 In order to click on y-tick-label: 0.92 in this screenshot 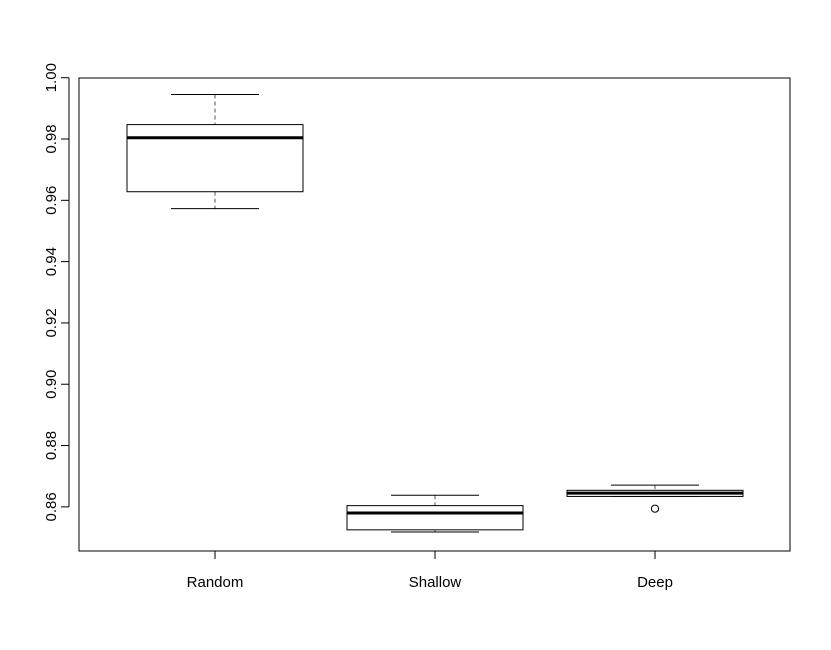, I will do `click(51, 322)`.